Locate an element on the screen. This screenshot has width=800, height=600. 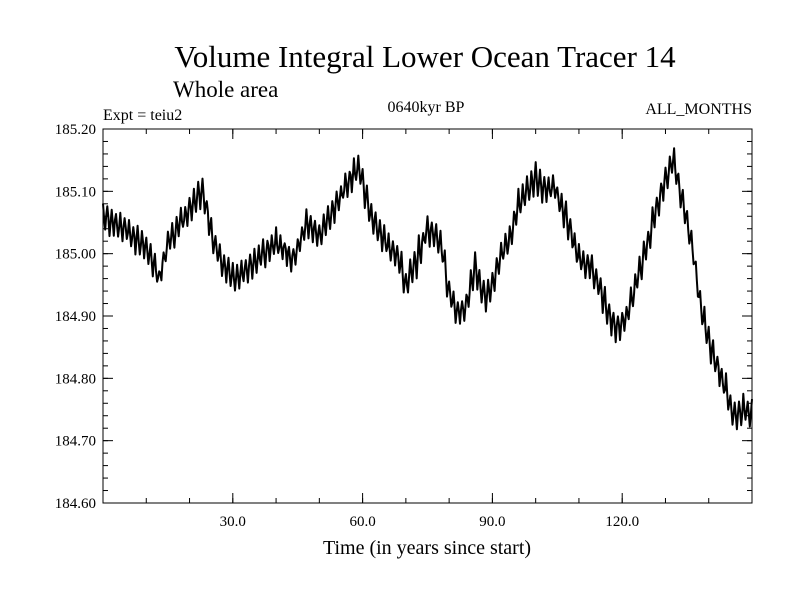
chart-title: Volume Integral Lower Ocean Tracer 14 is located at coordinates (425, 56).